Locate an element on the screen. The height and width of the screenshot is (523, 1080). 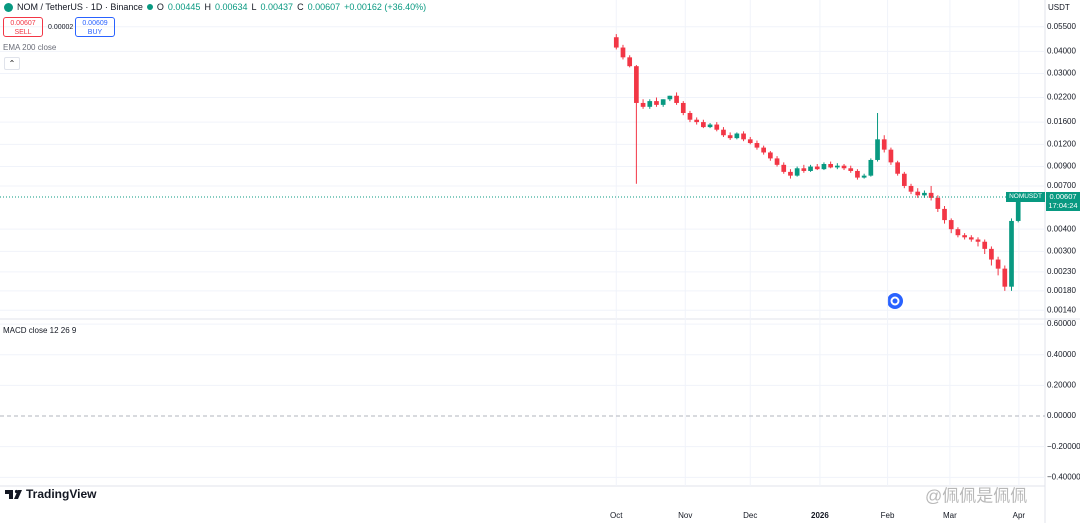
y-tick-label: 0.00140 is located at coordinates (1061, 309).